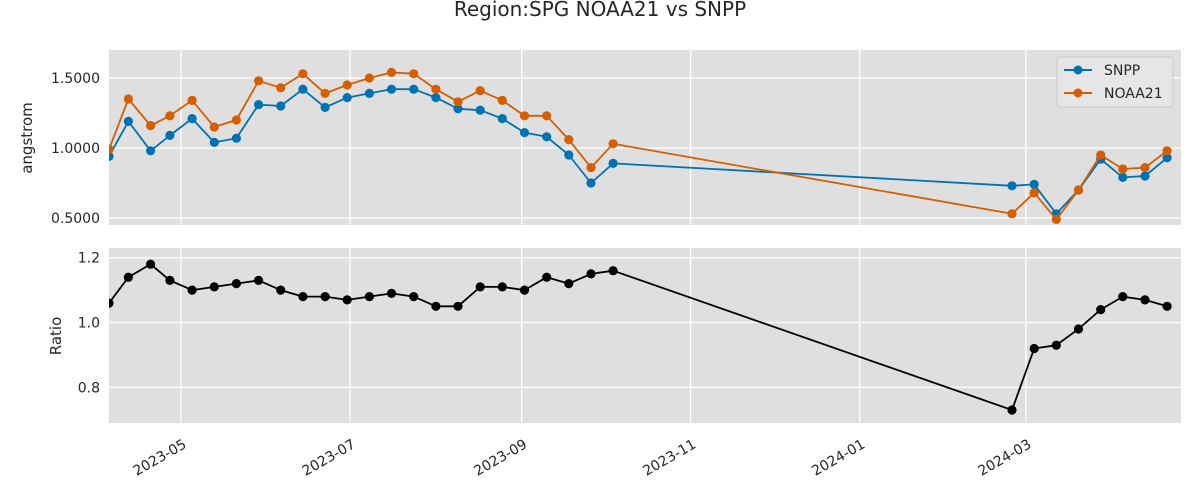 This screenshot has width=1200, height=500. I want to click on x-tick-label: 2023-07, so click(329, 458).